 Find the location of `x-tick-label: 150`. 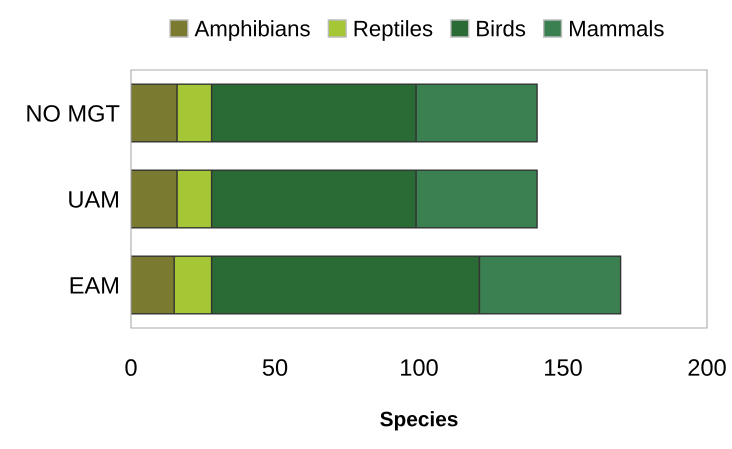

x-tick-label: 150 is located at coordinates (563, 367).